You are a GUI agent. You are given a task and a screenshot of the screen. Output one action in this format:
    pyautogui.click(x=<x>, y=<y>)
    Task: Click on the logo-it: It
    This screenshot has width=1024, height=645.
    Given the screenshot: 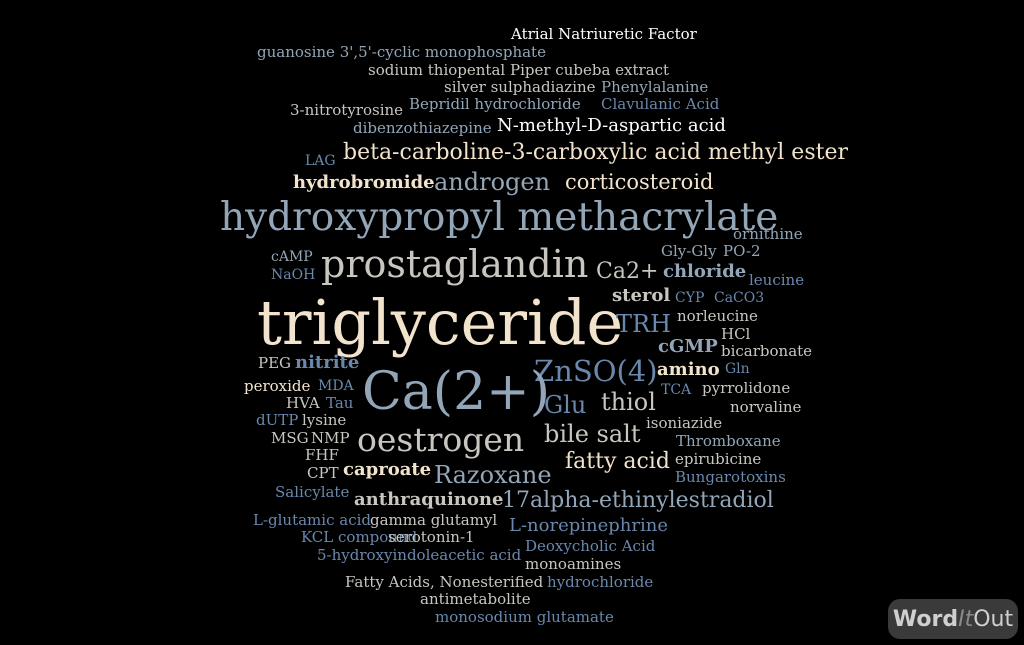 What is the action you would take?
    pyautogui.click(x=966, y=619)
    